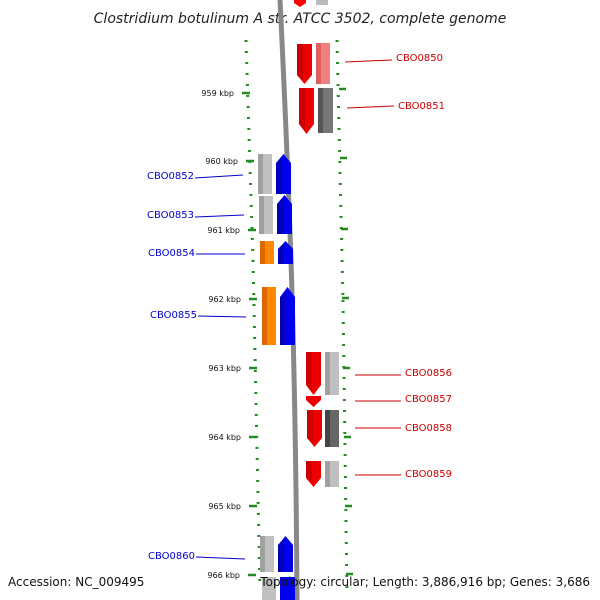  What do you see at coordinates (170, 215) in the screenshot?
I see `gene-label-cbo0853: CBO0853` at bounding box center [170, 215].